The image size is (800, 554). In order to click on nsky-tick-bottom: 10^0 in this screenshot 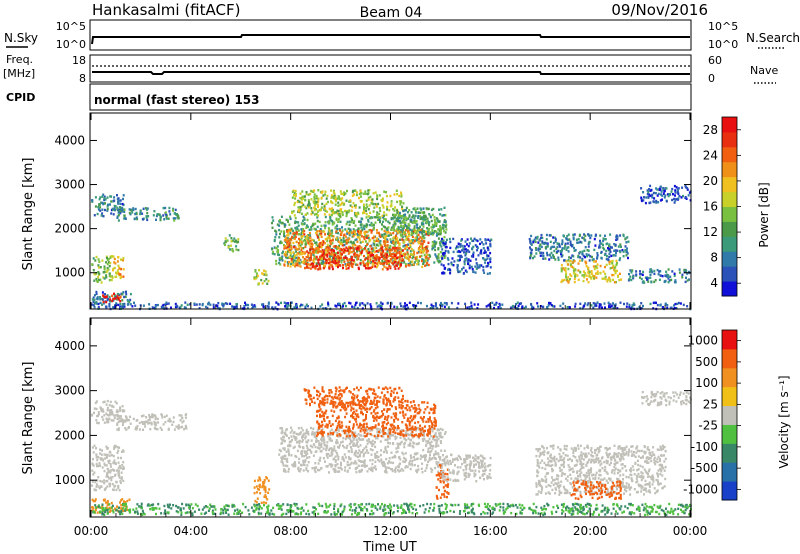, I will do `click(71, 44)`.